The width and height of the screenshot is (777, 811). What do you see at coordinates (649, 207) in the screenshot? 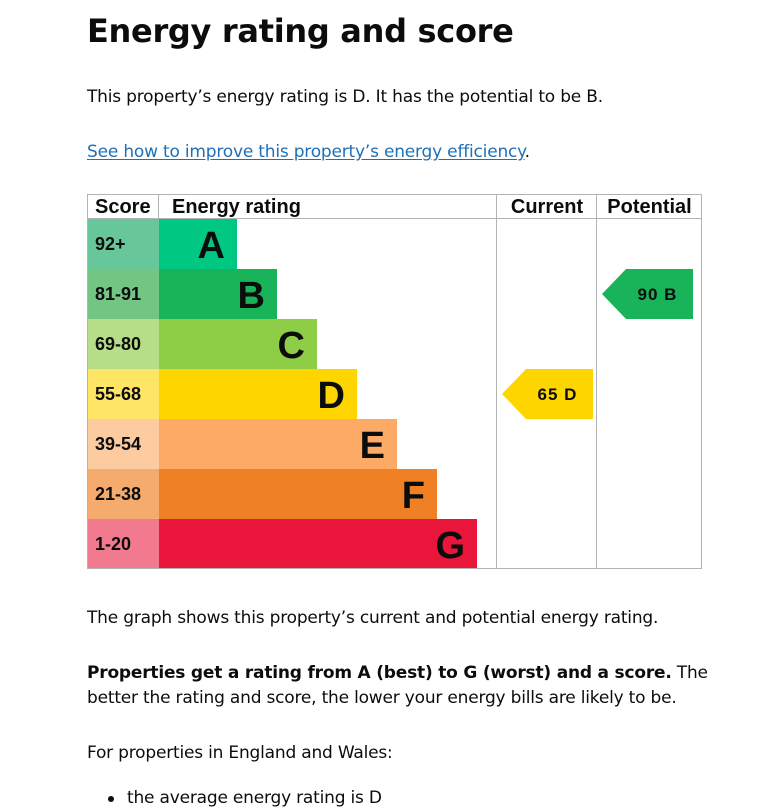
I see `header-potential: Potential` at bounding box center [649, 207].